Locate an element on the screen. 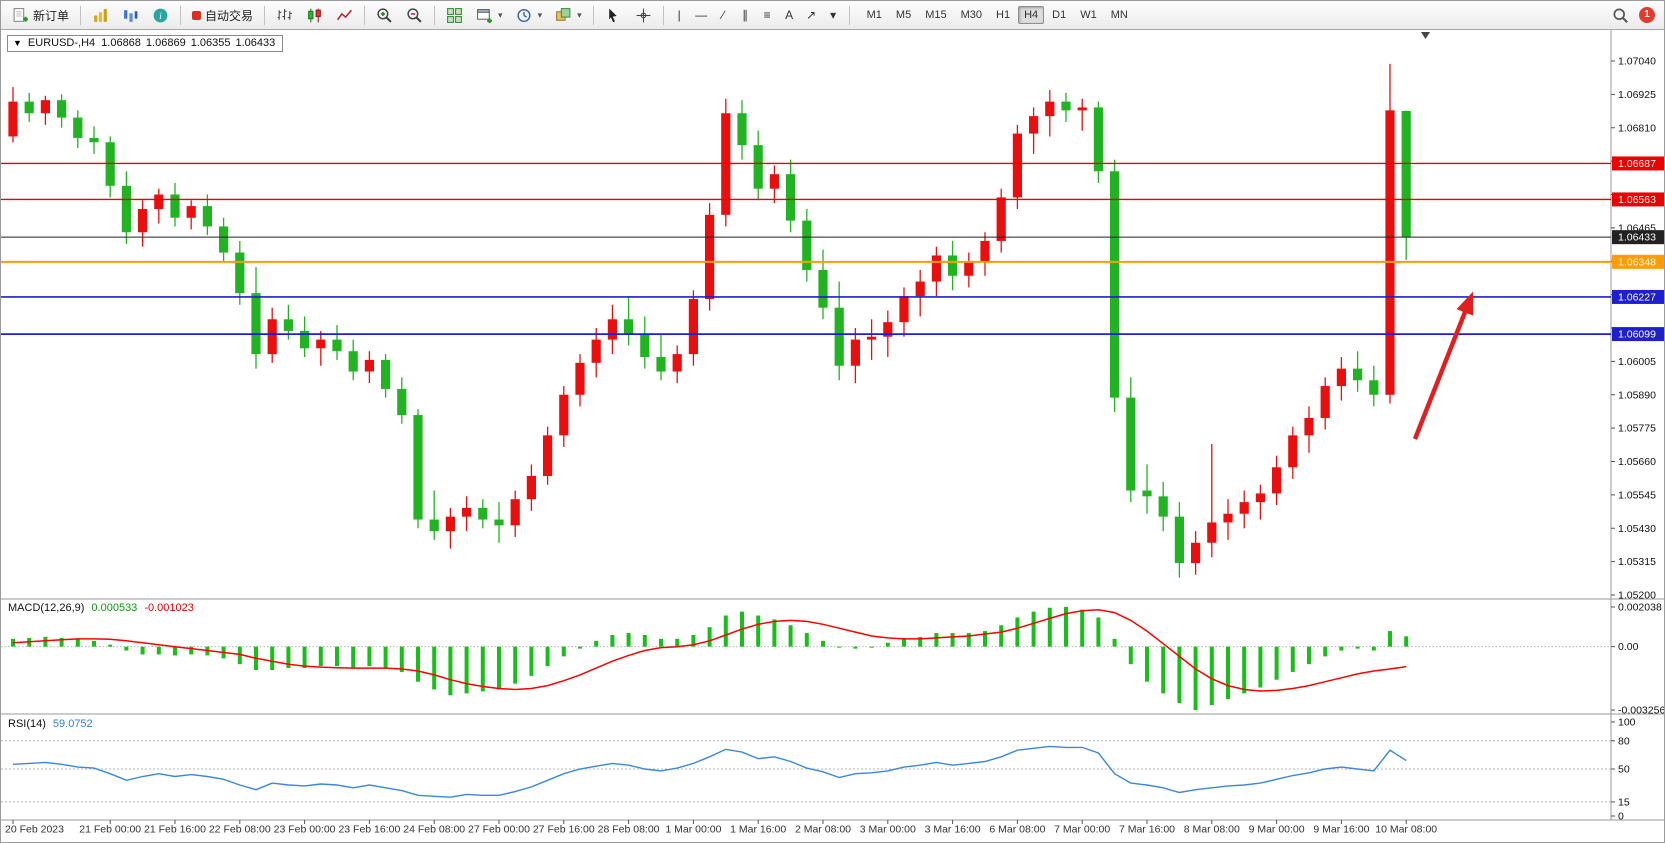 The height and width of the screenshot is (843, 1665). macd-main-value: 0.000533 is located at coordinates (114, 608).